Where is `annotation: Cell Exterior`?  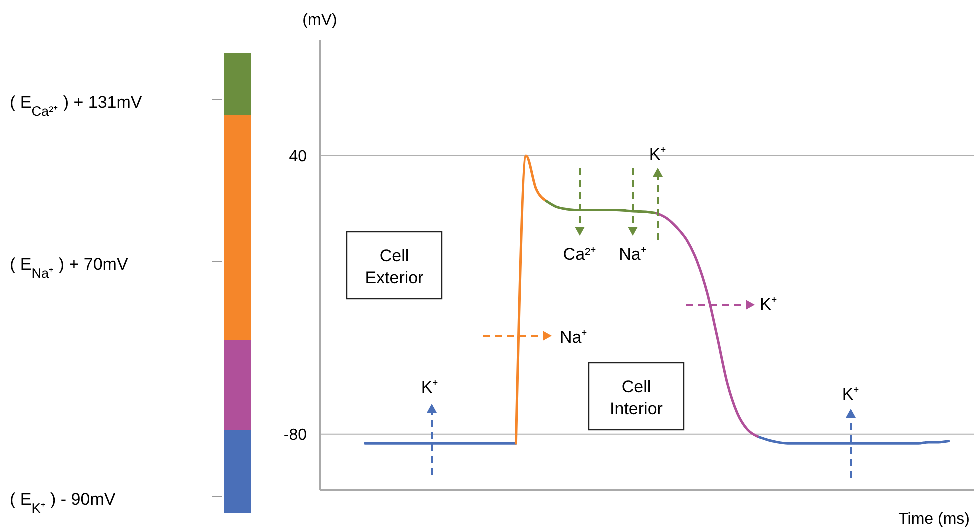 annotation: Cell Exterior is located at coordinates (394, 267).